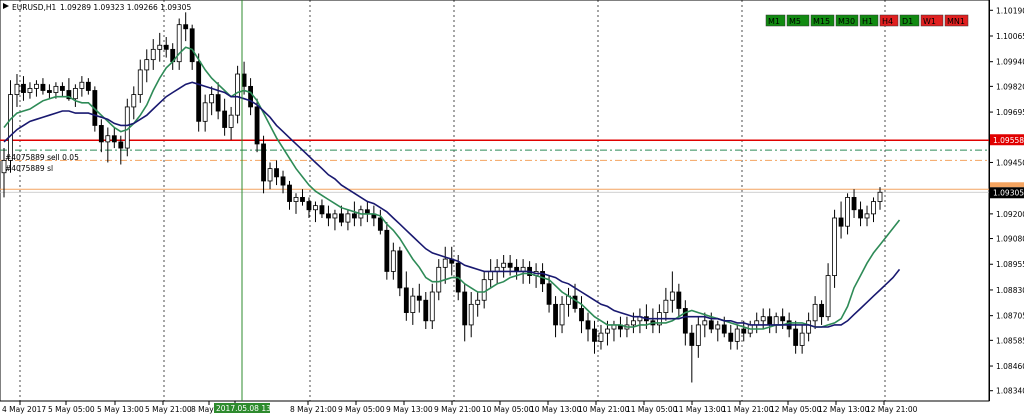 Image resolution: width=1024 pixels, height=418 pixels. I want to click on timeframe-button-label: H4, so click(887, 21).